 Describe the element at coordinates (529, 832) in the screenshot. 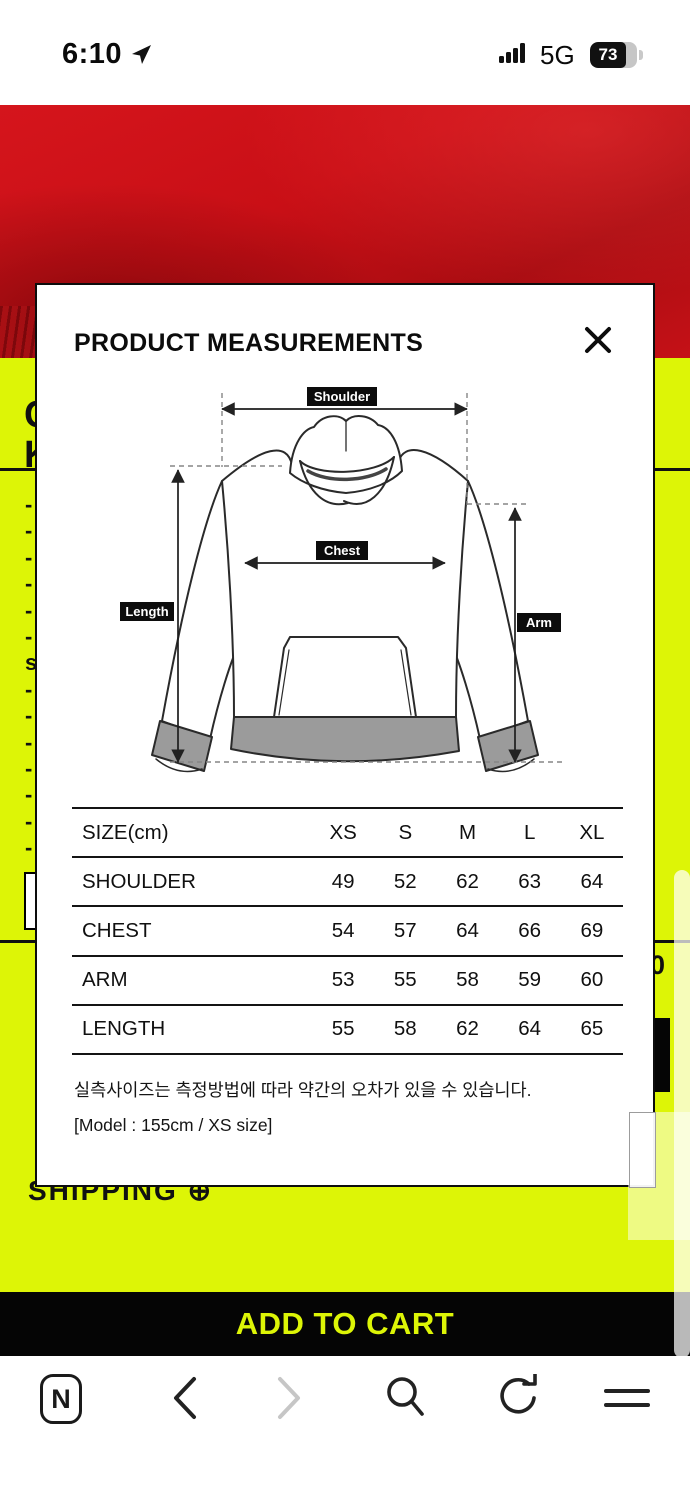

I see `col-header: L` at that location.